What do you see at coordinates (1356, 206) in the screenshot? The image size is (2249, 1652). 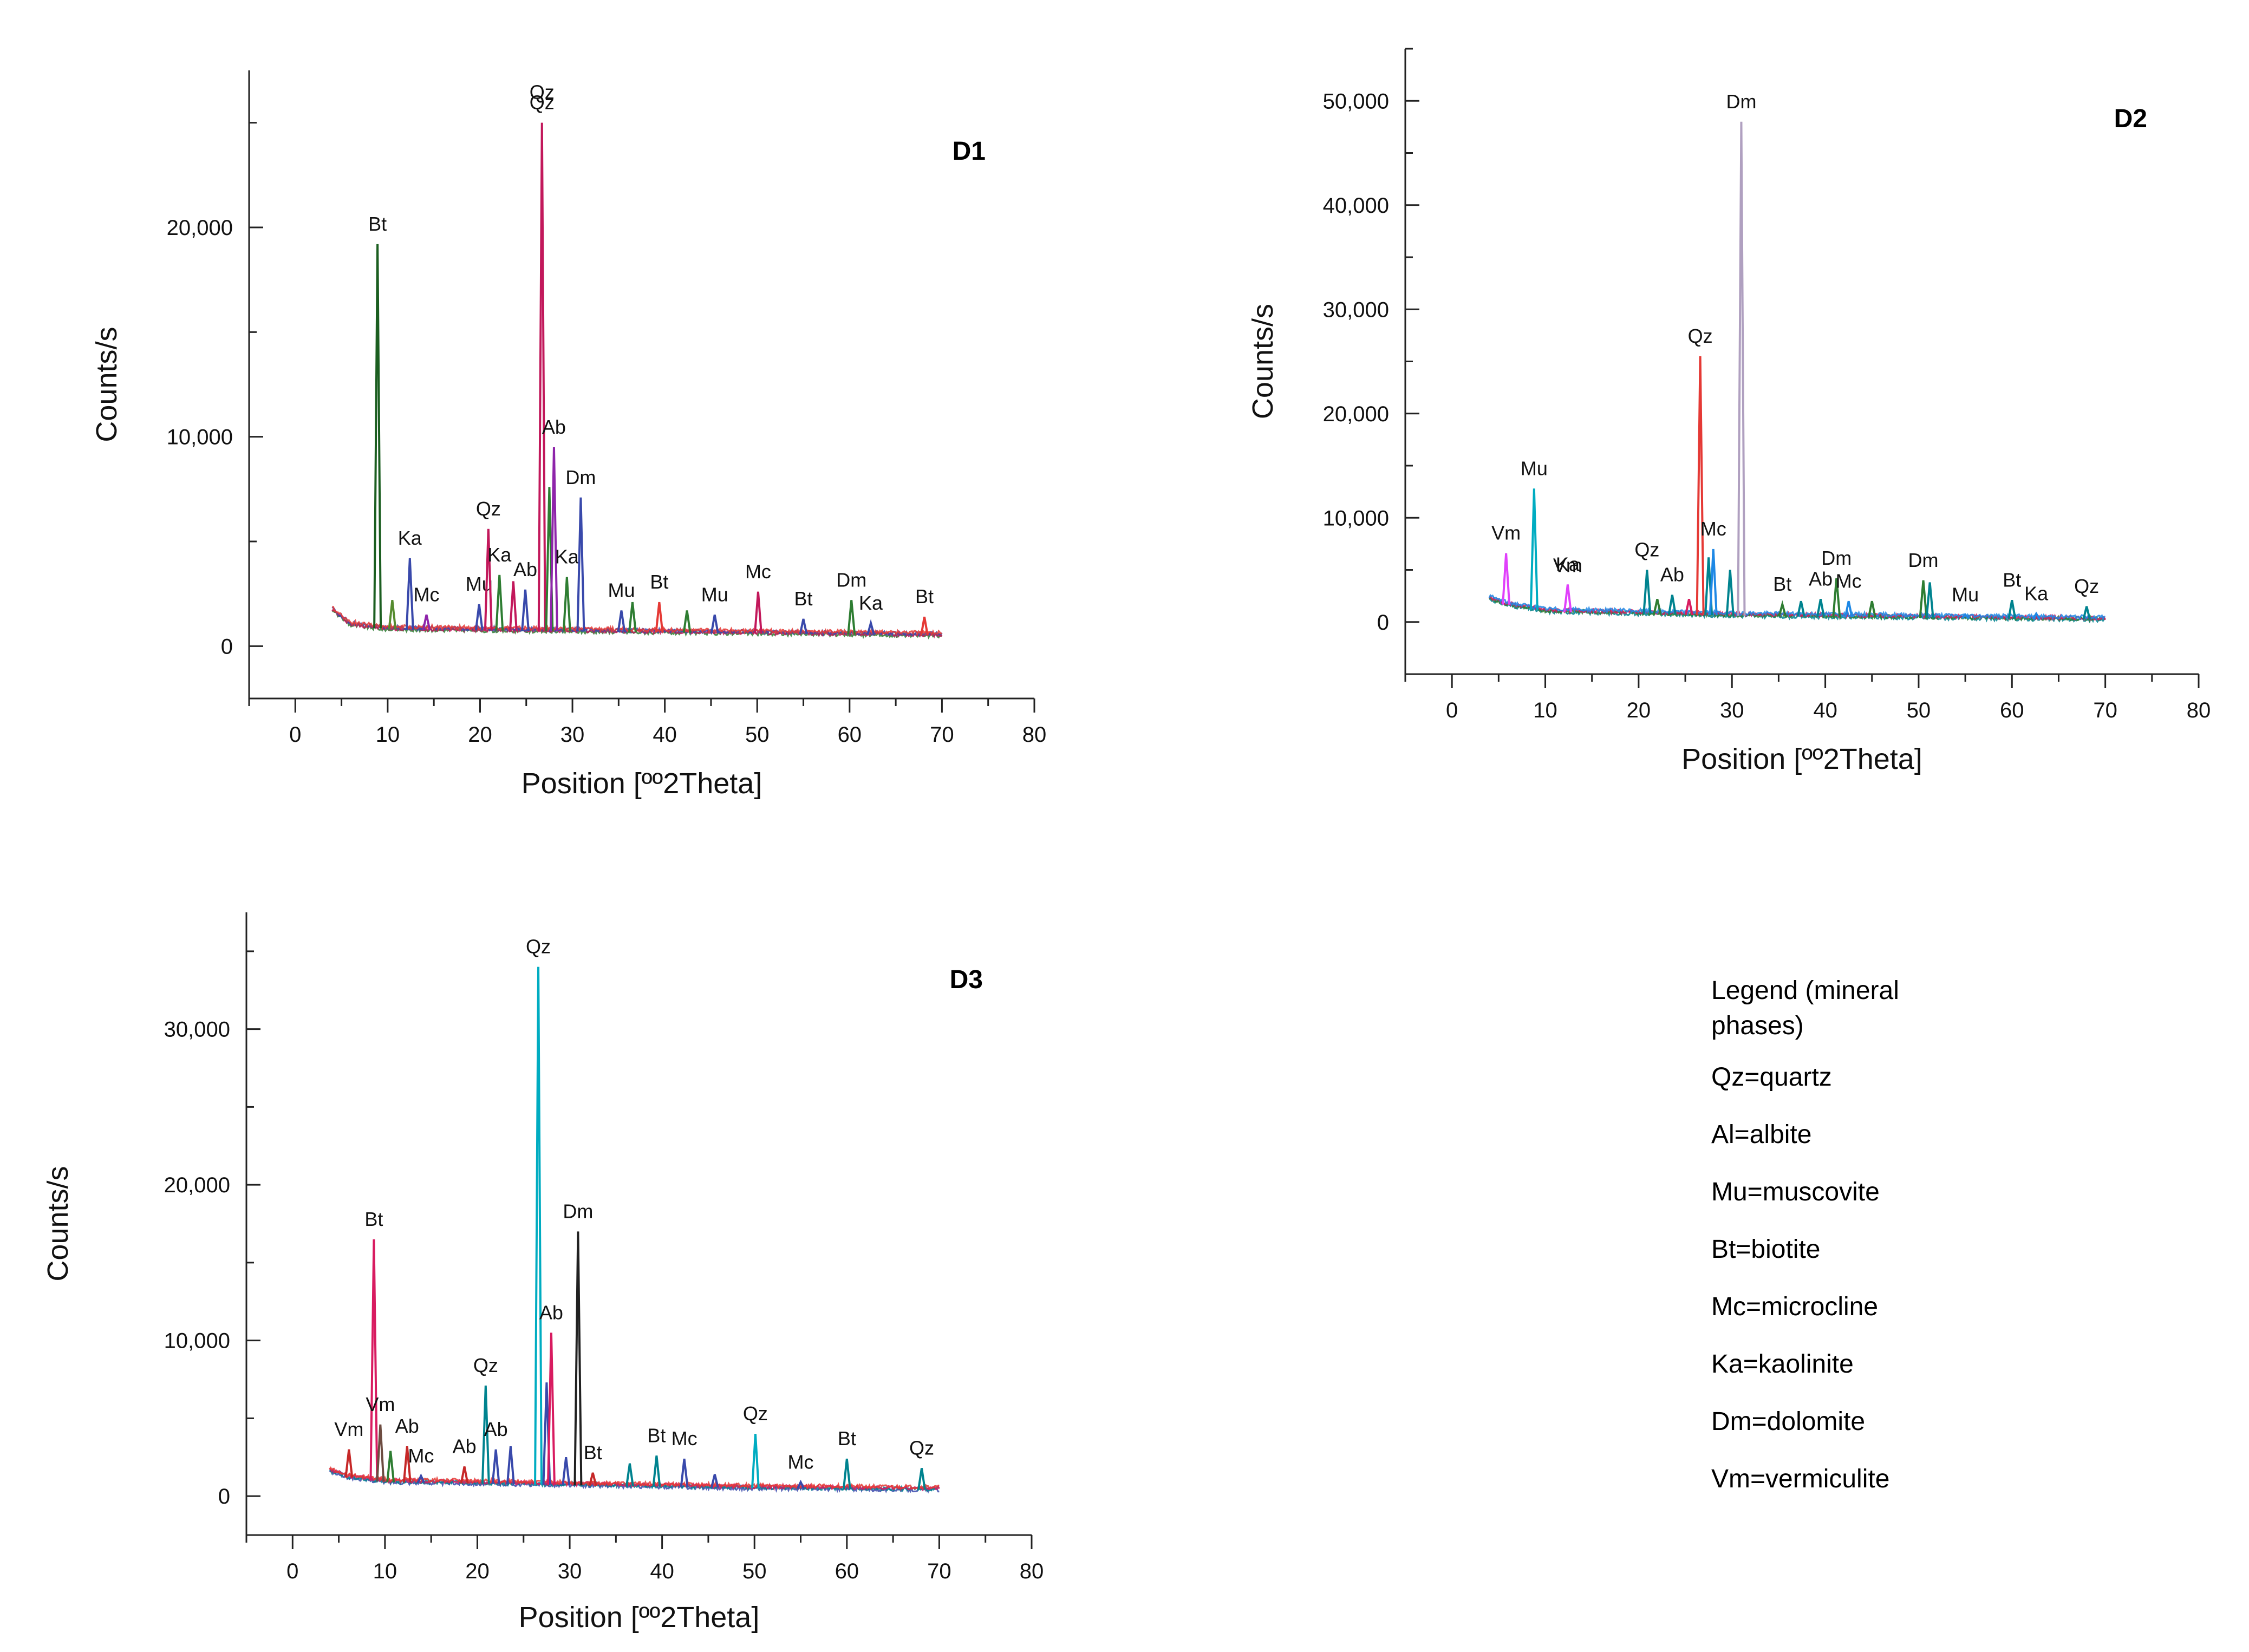 I see `y-tick-label: 40,000` at bounding box center [1356, 206].